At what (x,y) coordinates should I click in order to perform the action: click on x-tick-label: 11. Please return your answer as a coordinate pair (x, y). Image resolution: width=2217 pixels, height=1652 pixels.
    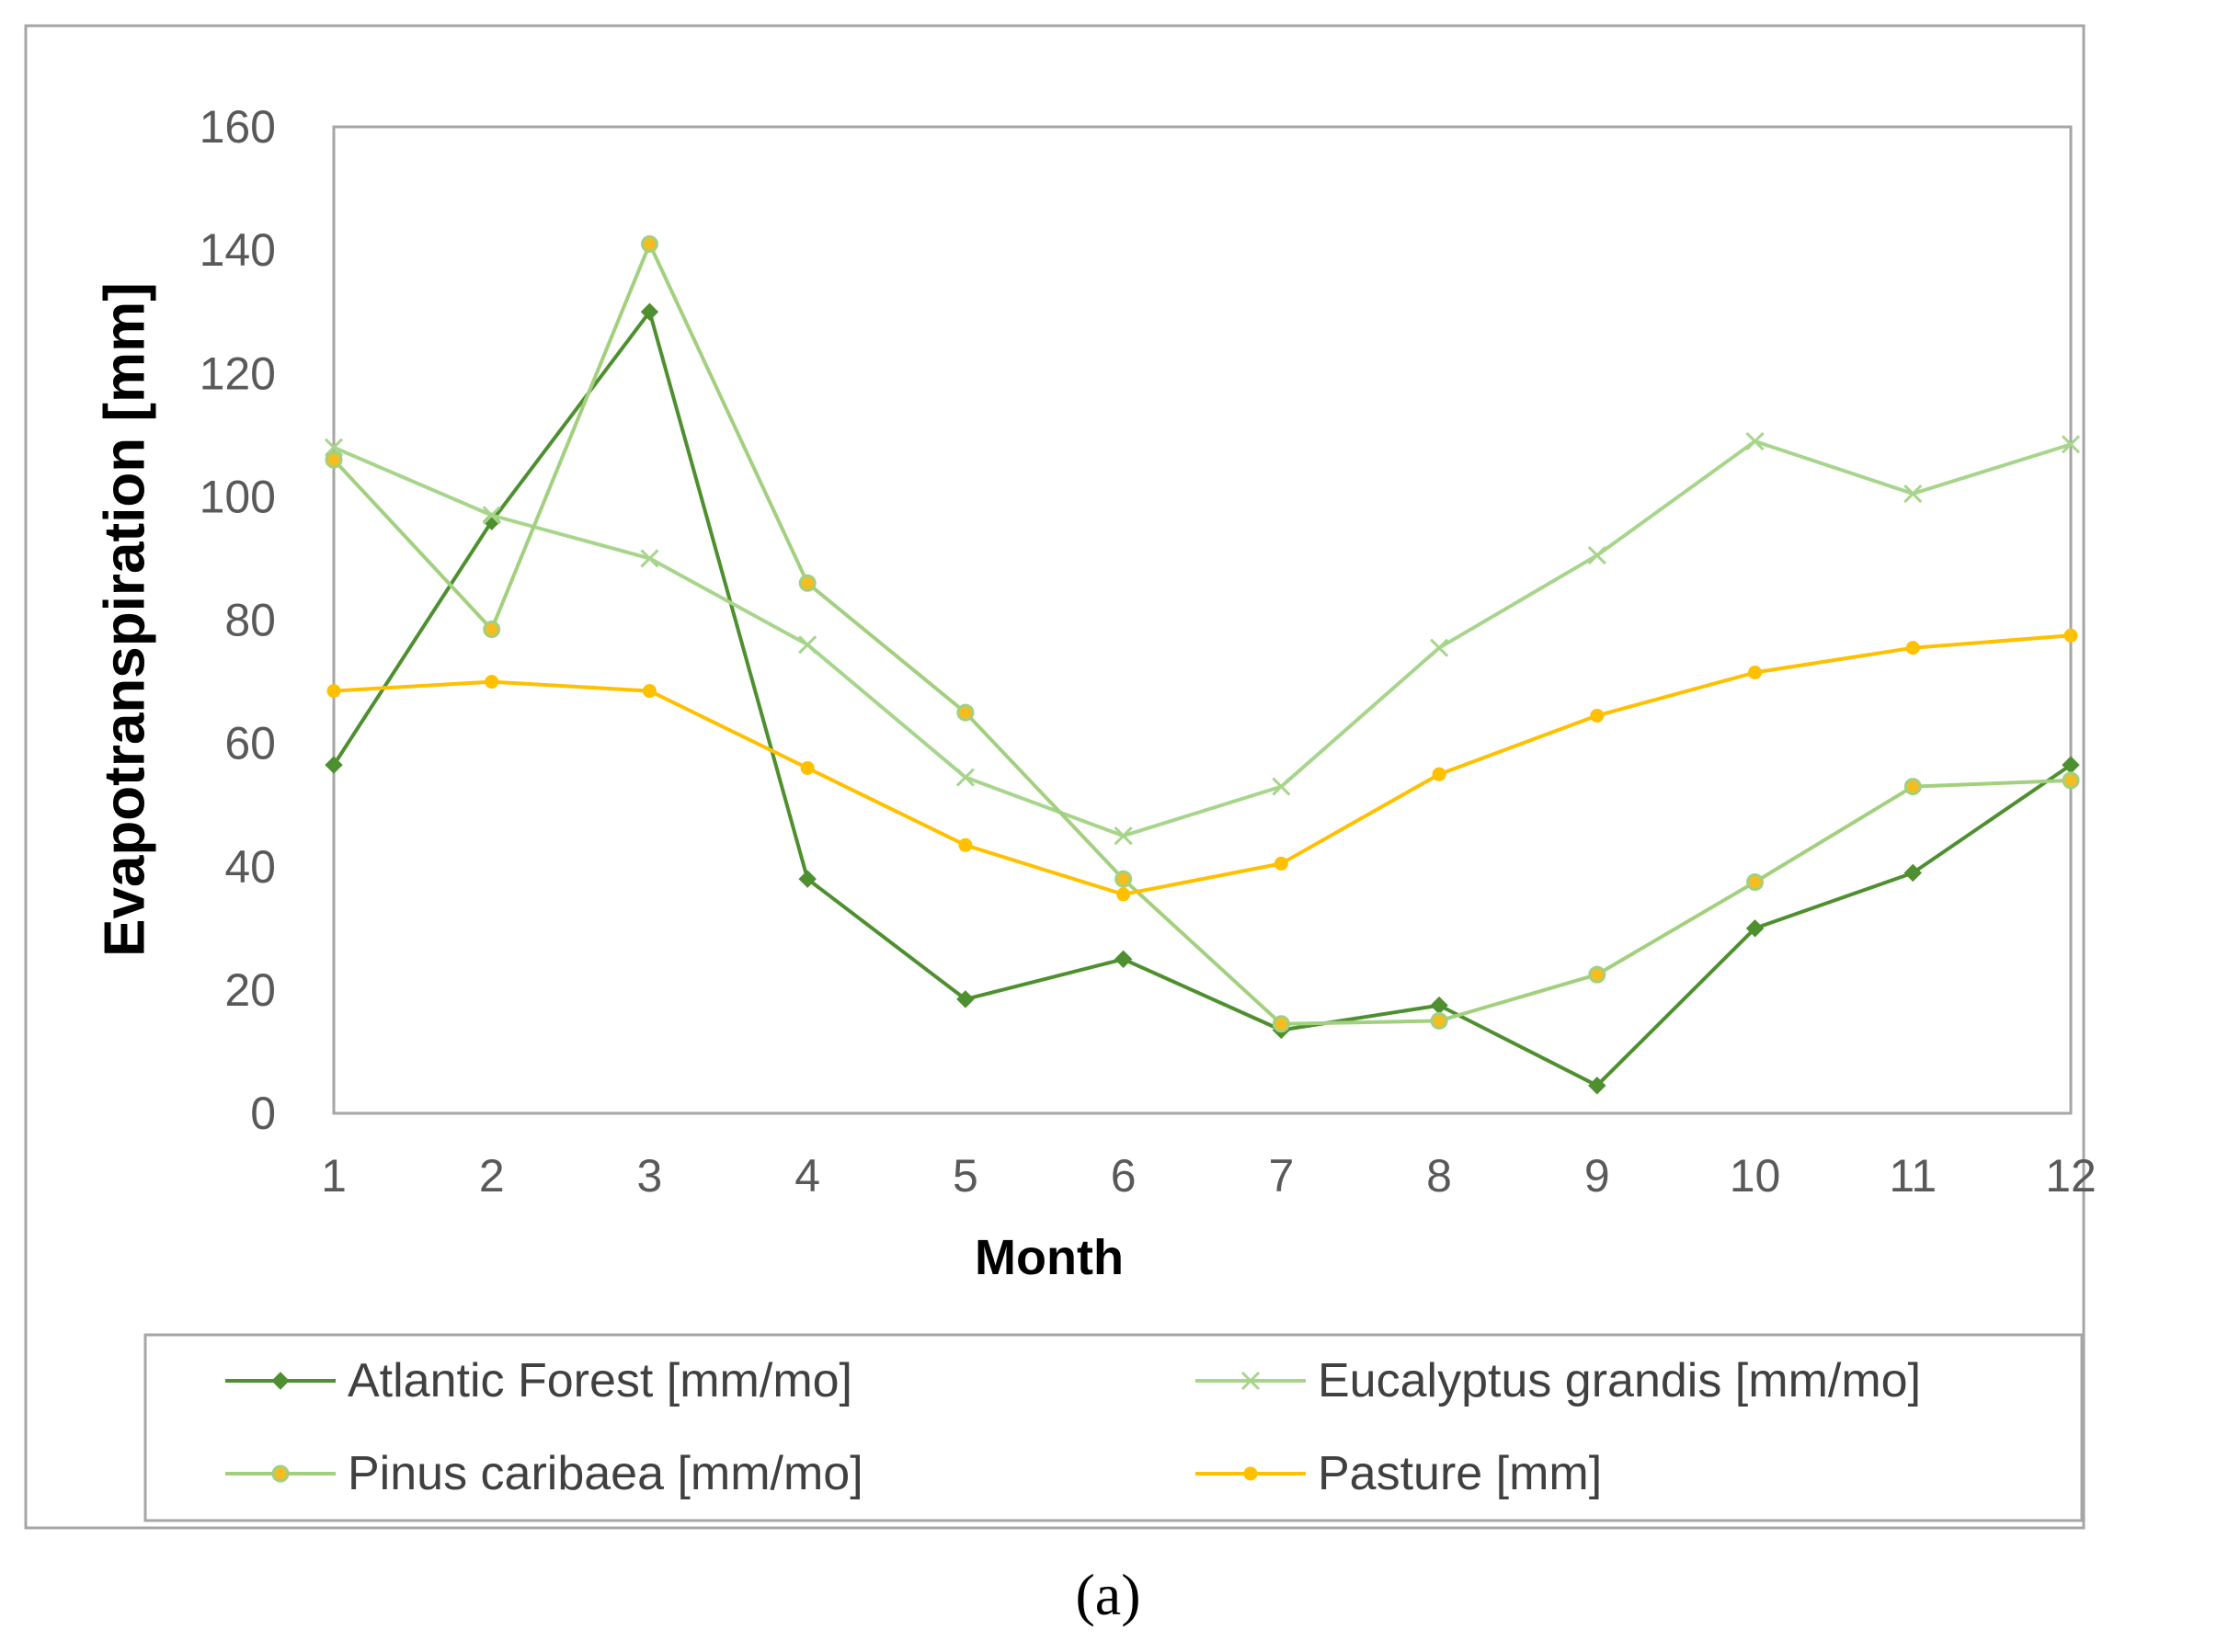
    Looking at the image, I should click on (1913, 1176).